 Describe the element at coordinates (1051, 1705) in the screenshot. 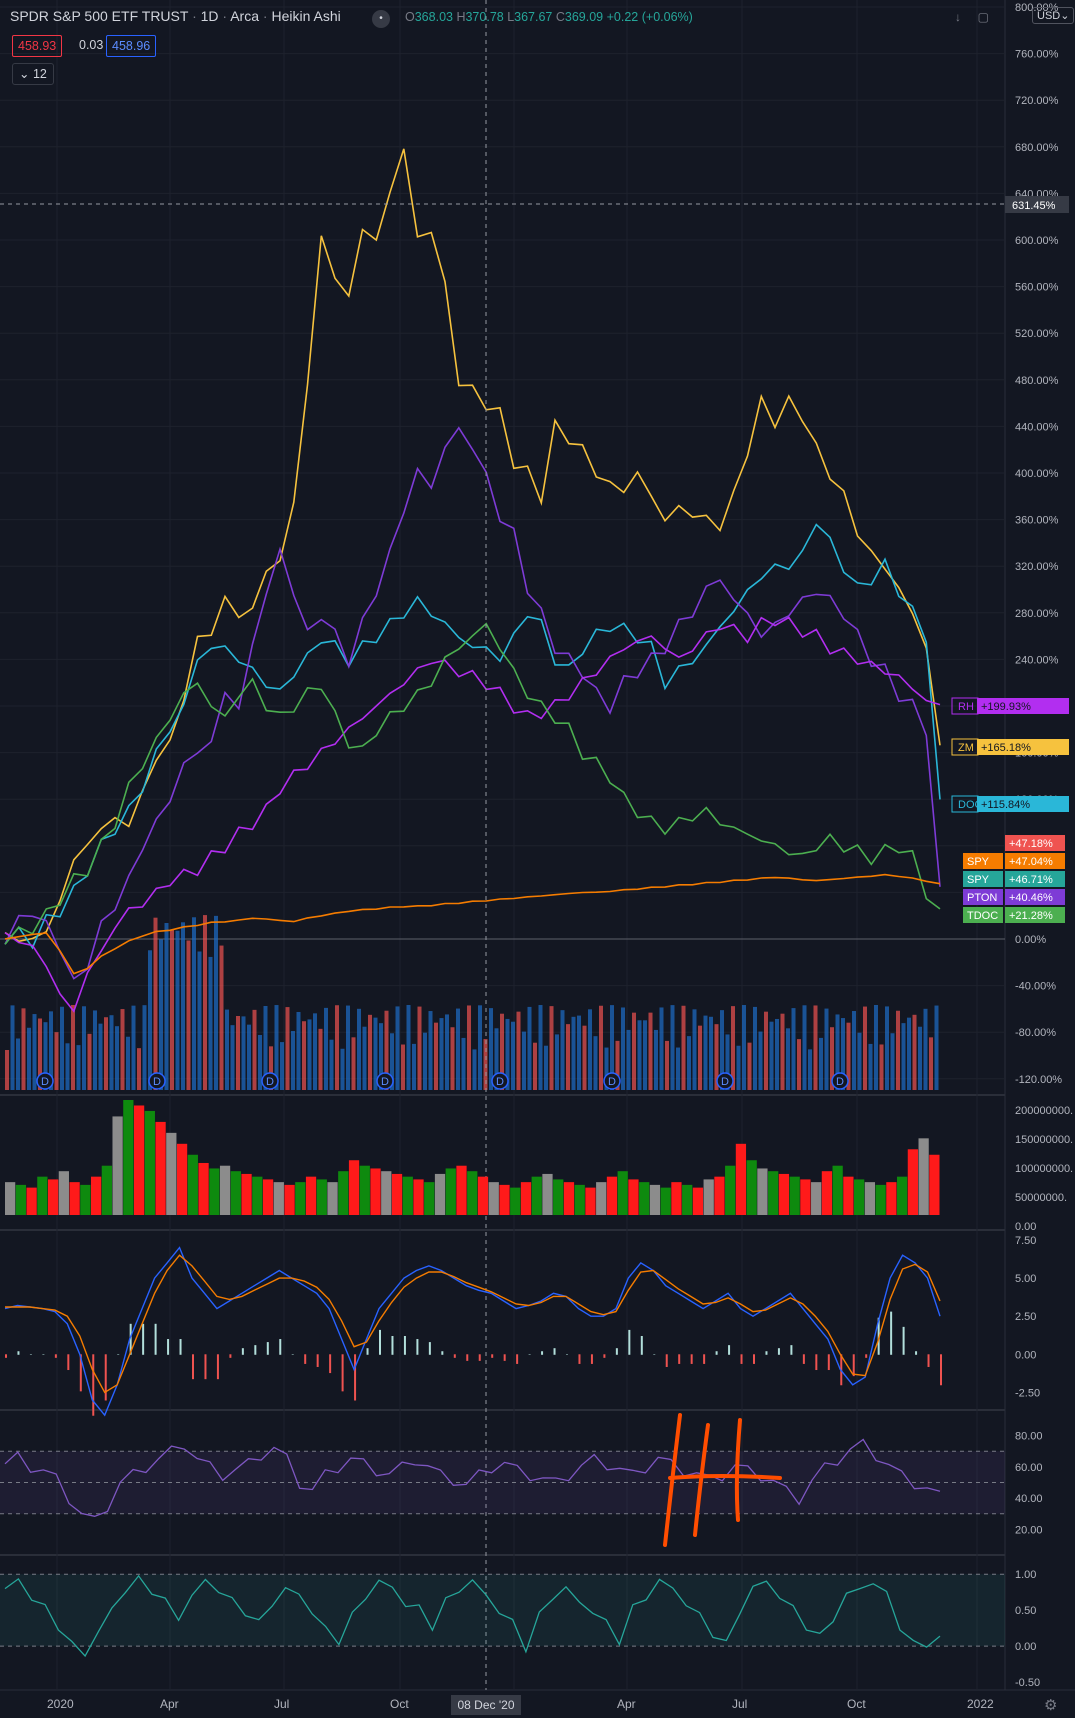

I see `gear-icon: ⚙` at that location.